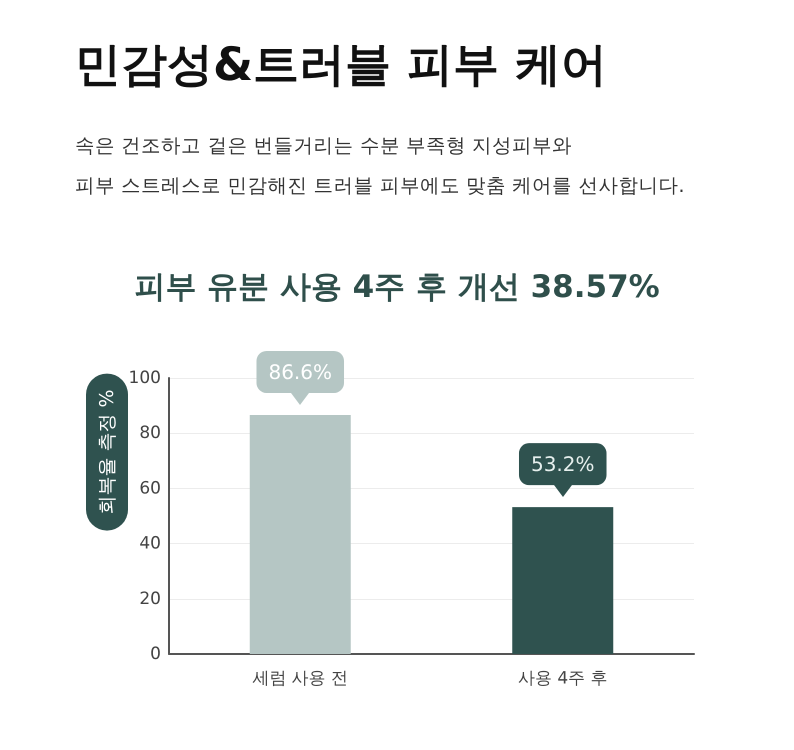 The width and height of the screenshot is (794, 750). Describe the element at coordinates (150, 433) in the screenshot. I see `y-tick-label: 80` at that location.